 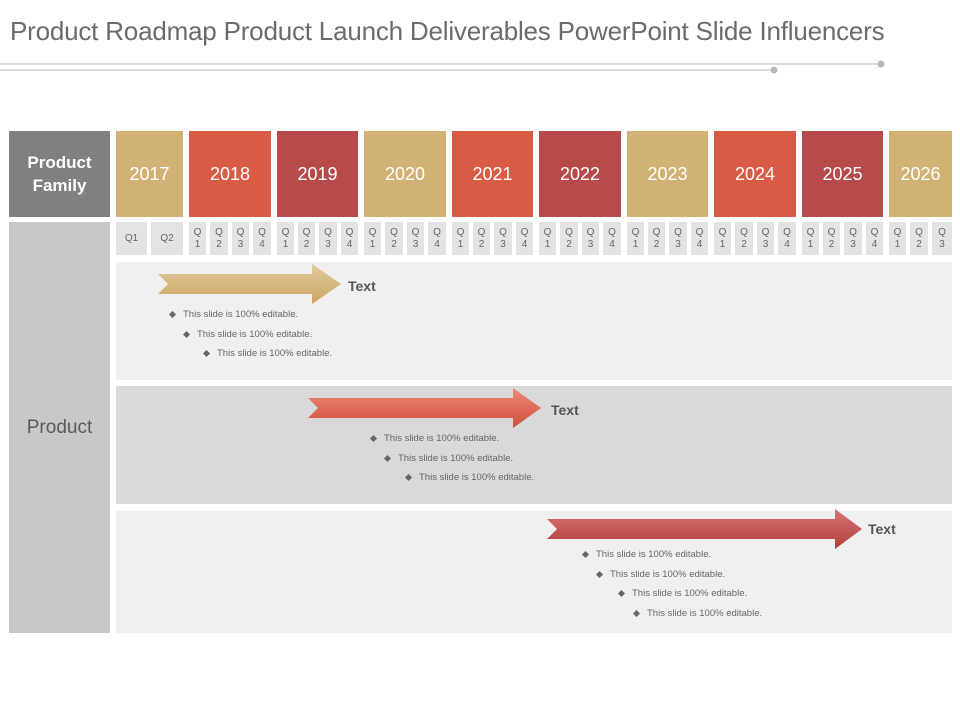 What do you see at coordinates (565, 410) in the screenshot?
I see `row-2-label: Text` at bounding box center [565, 410].